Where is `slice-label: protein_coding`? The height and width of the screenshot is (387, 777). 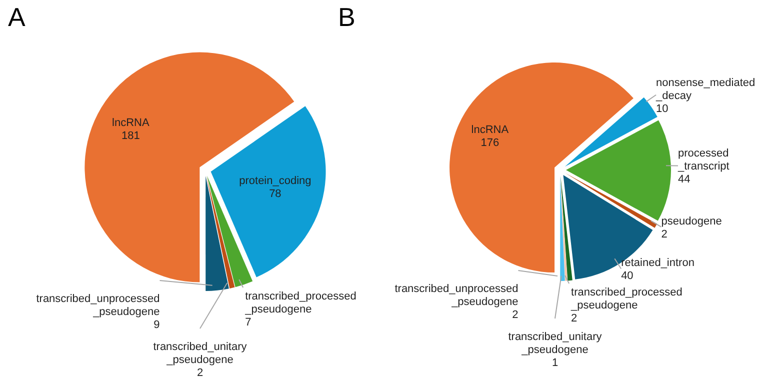
slice-label: protein_coding is located at coordinates (275, 180).